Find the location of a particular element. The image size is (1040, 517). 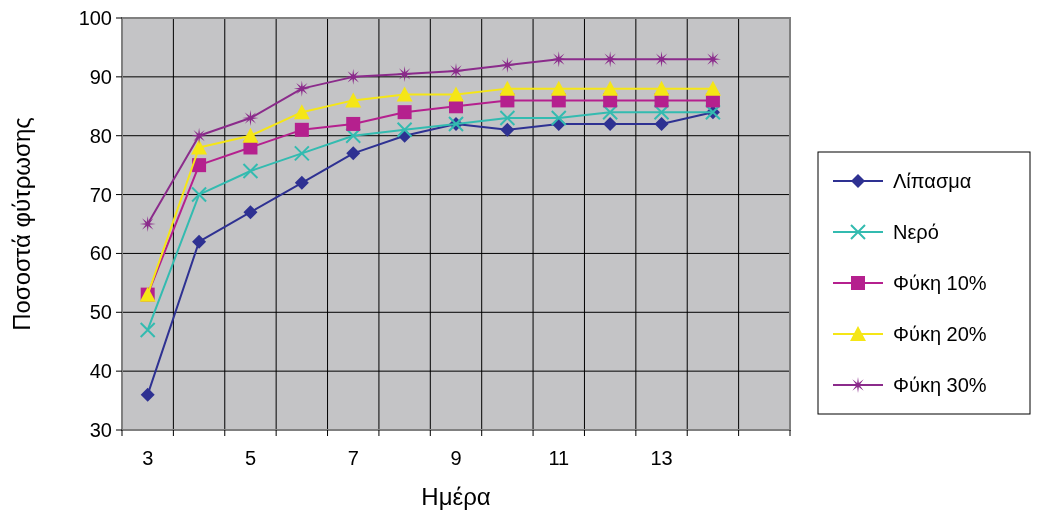

legend-label: Φύκη 30% is located at coordinates (940, 385).